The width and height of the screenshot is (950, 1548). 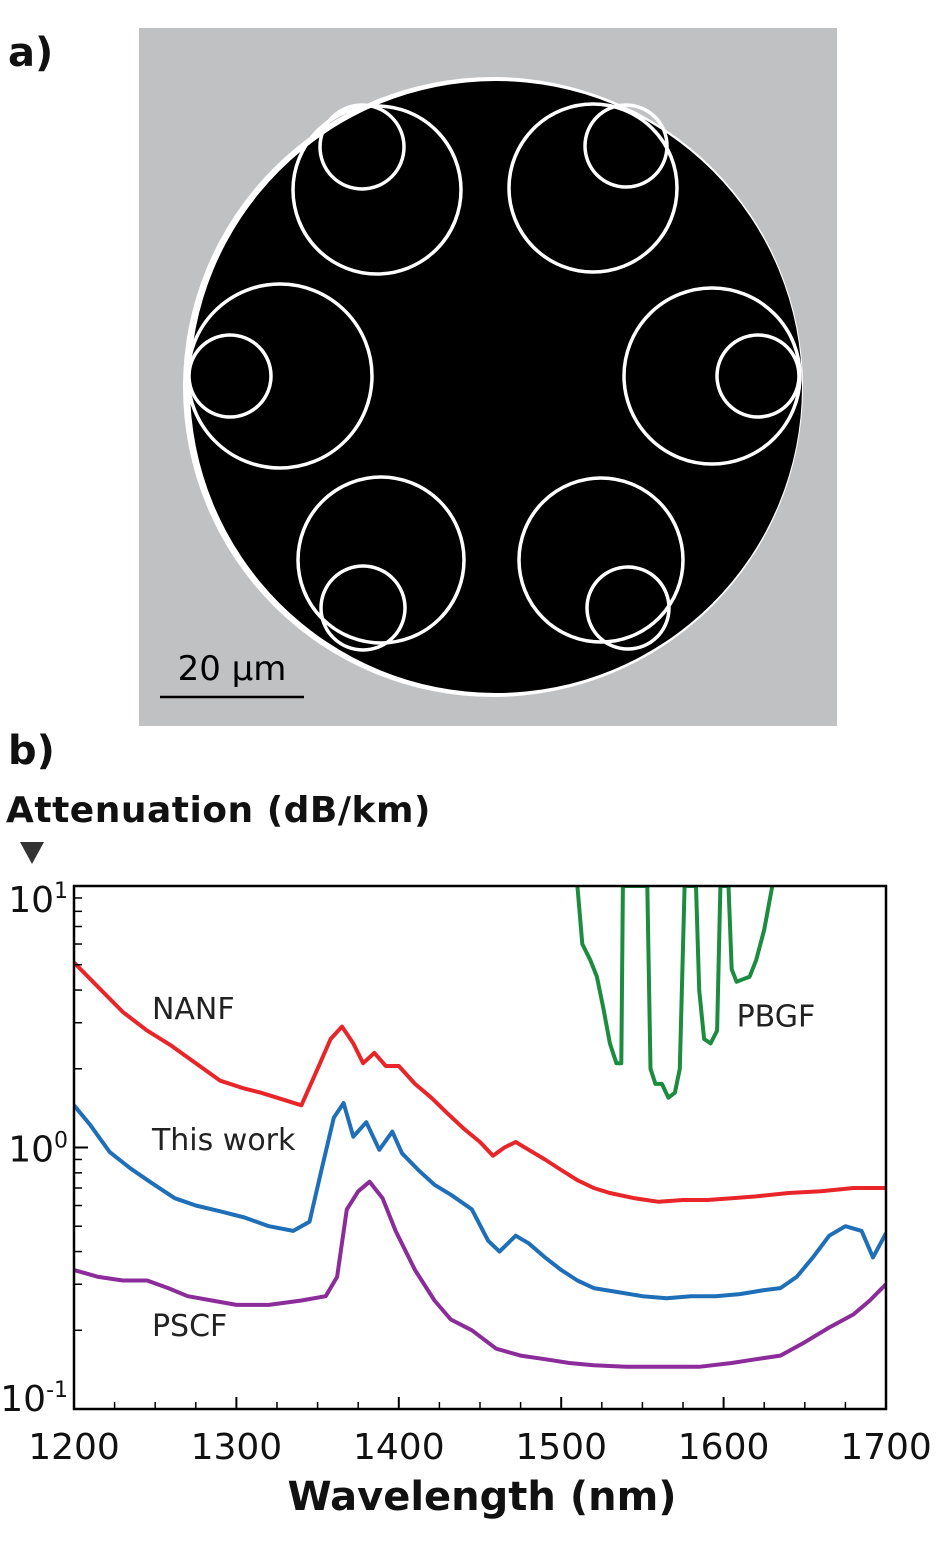 What do you see at coordinates (34, 1399) in the screenshot?
I see `y-tick-label: 10⁻¹` at bounding box center [34, 1399].